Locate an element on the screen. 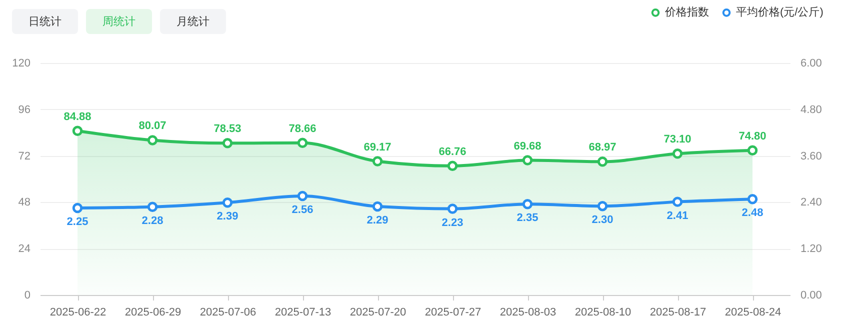 The height and width of the screenshot is (321, 858). data-label: 74.80 is located at coordinates (752, 136).